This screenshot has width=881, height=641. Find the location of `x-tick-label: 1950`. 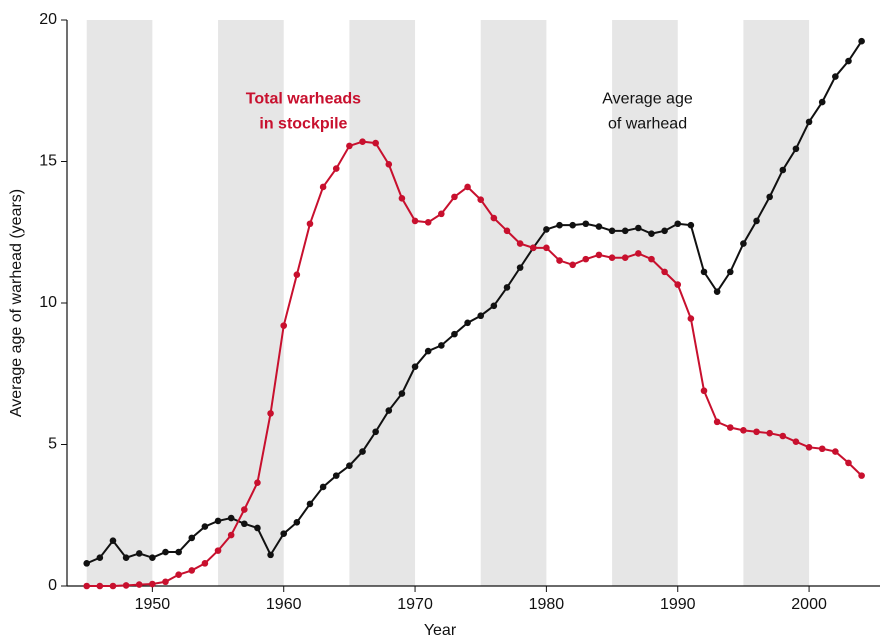

x-tick-label: 1950 is located at coordinates (153, 604).